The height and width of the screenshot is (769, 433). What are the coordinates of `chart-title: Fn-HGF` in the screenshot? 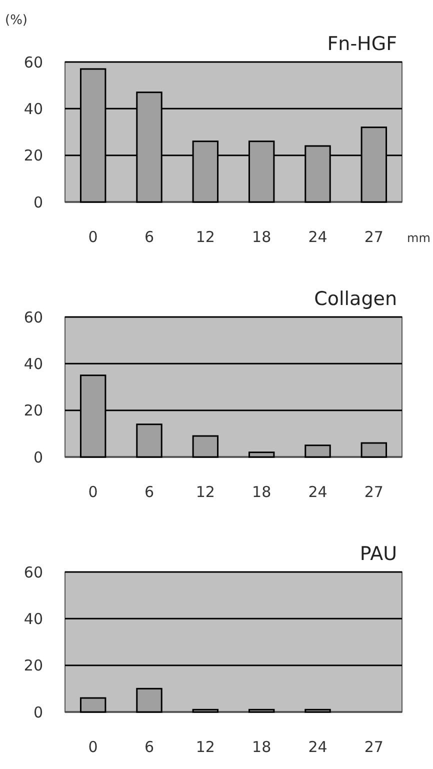 It's located at (362, 44).